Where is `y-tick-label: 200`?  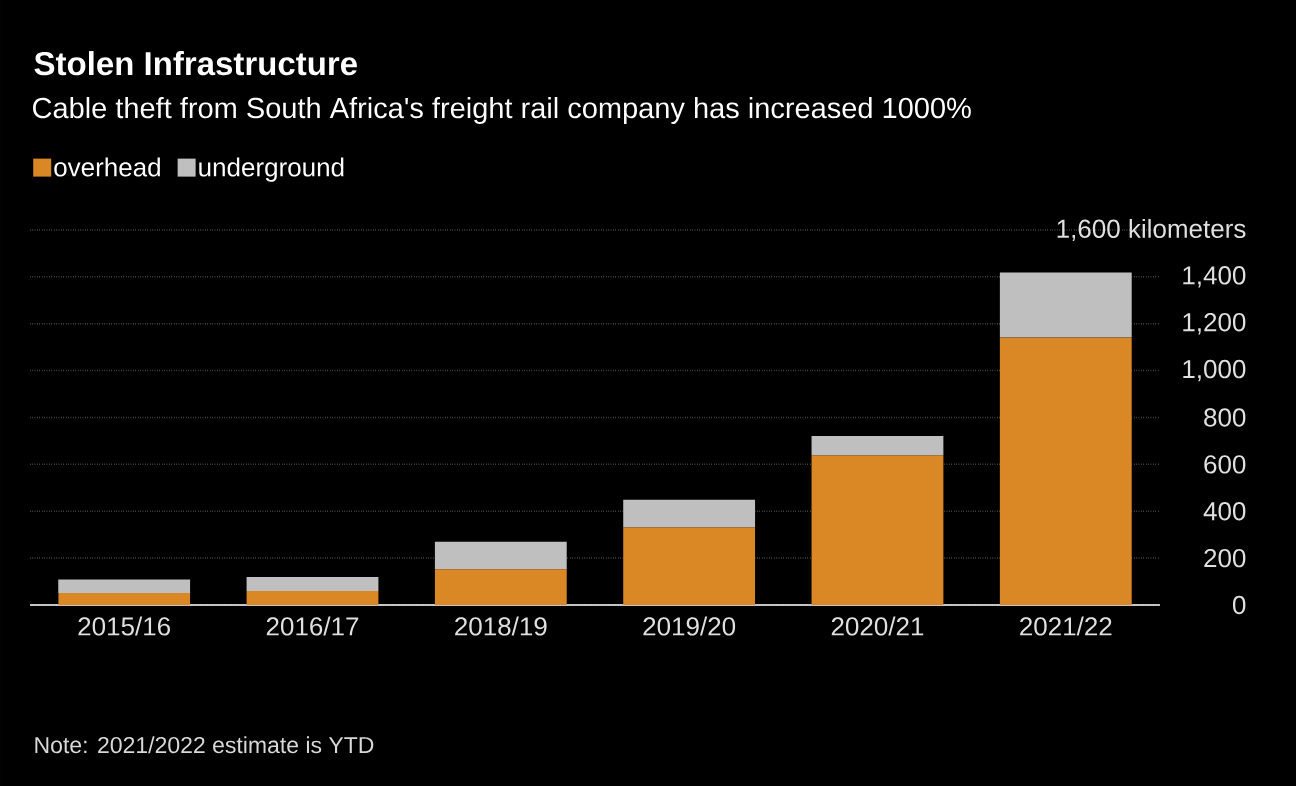
y-tick-label: 200 is located at coordinates (1225, 558).